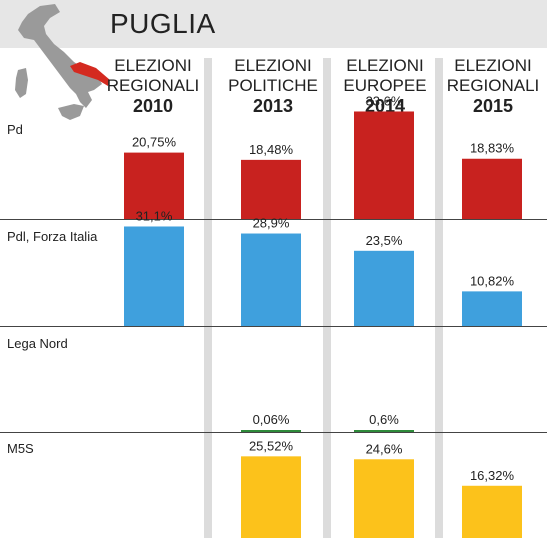 Image resolution: width=547 pixels, height=538 pixels. I want to click on column-header-2-line2: POLITICHE, so click(273, 85).